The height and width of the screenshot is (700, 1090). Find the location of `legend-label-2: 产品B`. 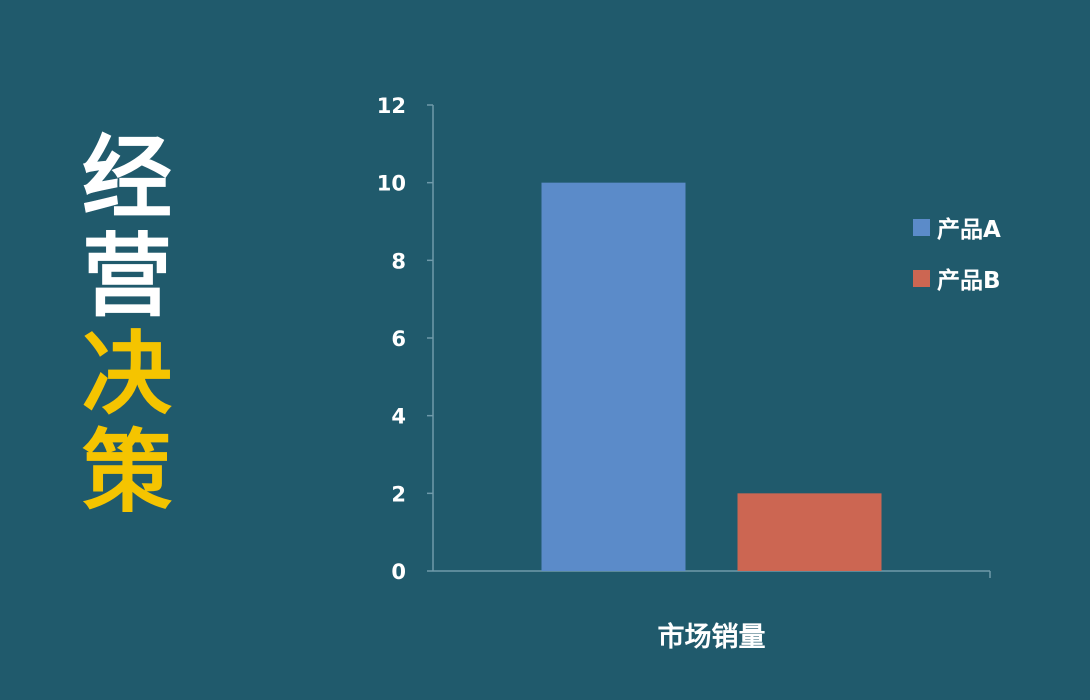

legend-label-2: 产品B is located at coordinates (969, 280).